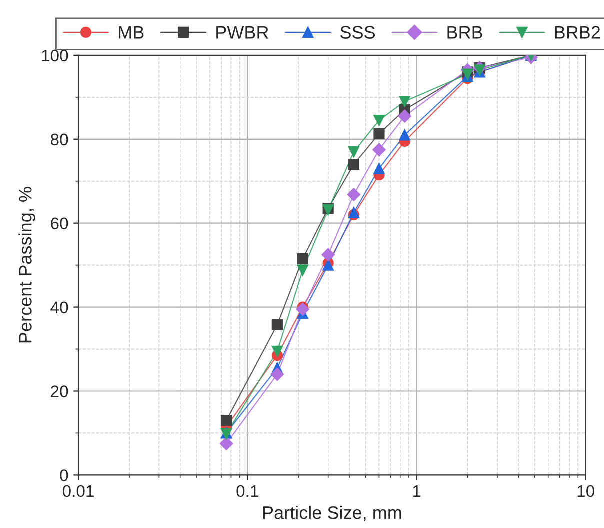  What do you see at coordinates (27, 265) in the screenshot?
I see `y-axis-title: Percent Passing, %` at bounding box center [27, 265].